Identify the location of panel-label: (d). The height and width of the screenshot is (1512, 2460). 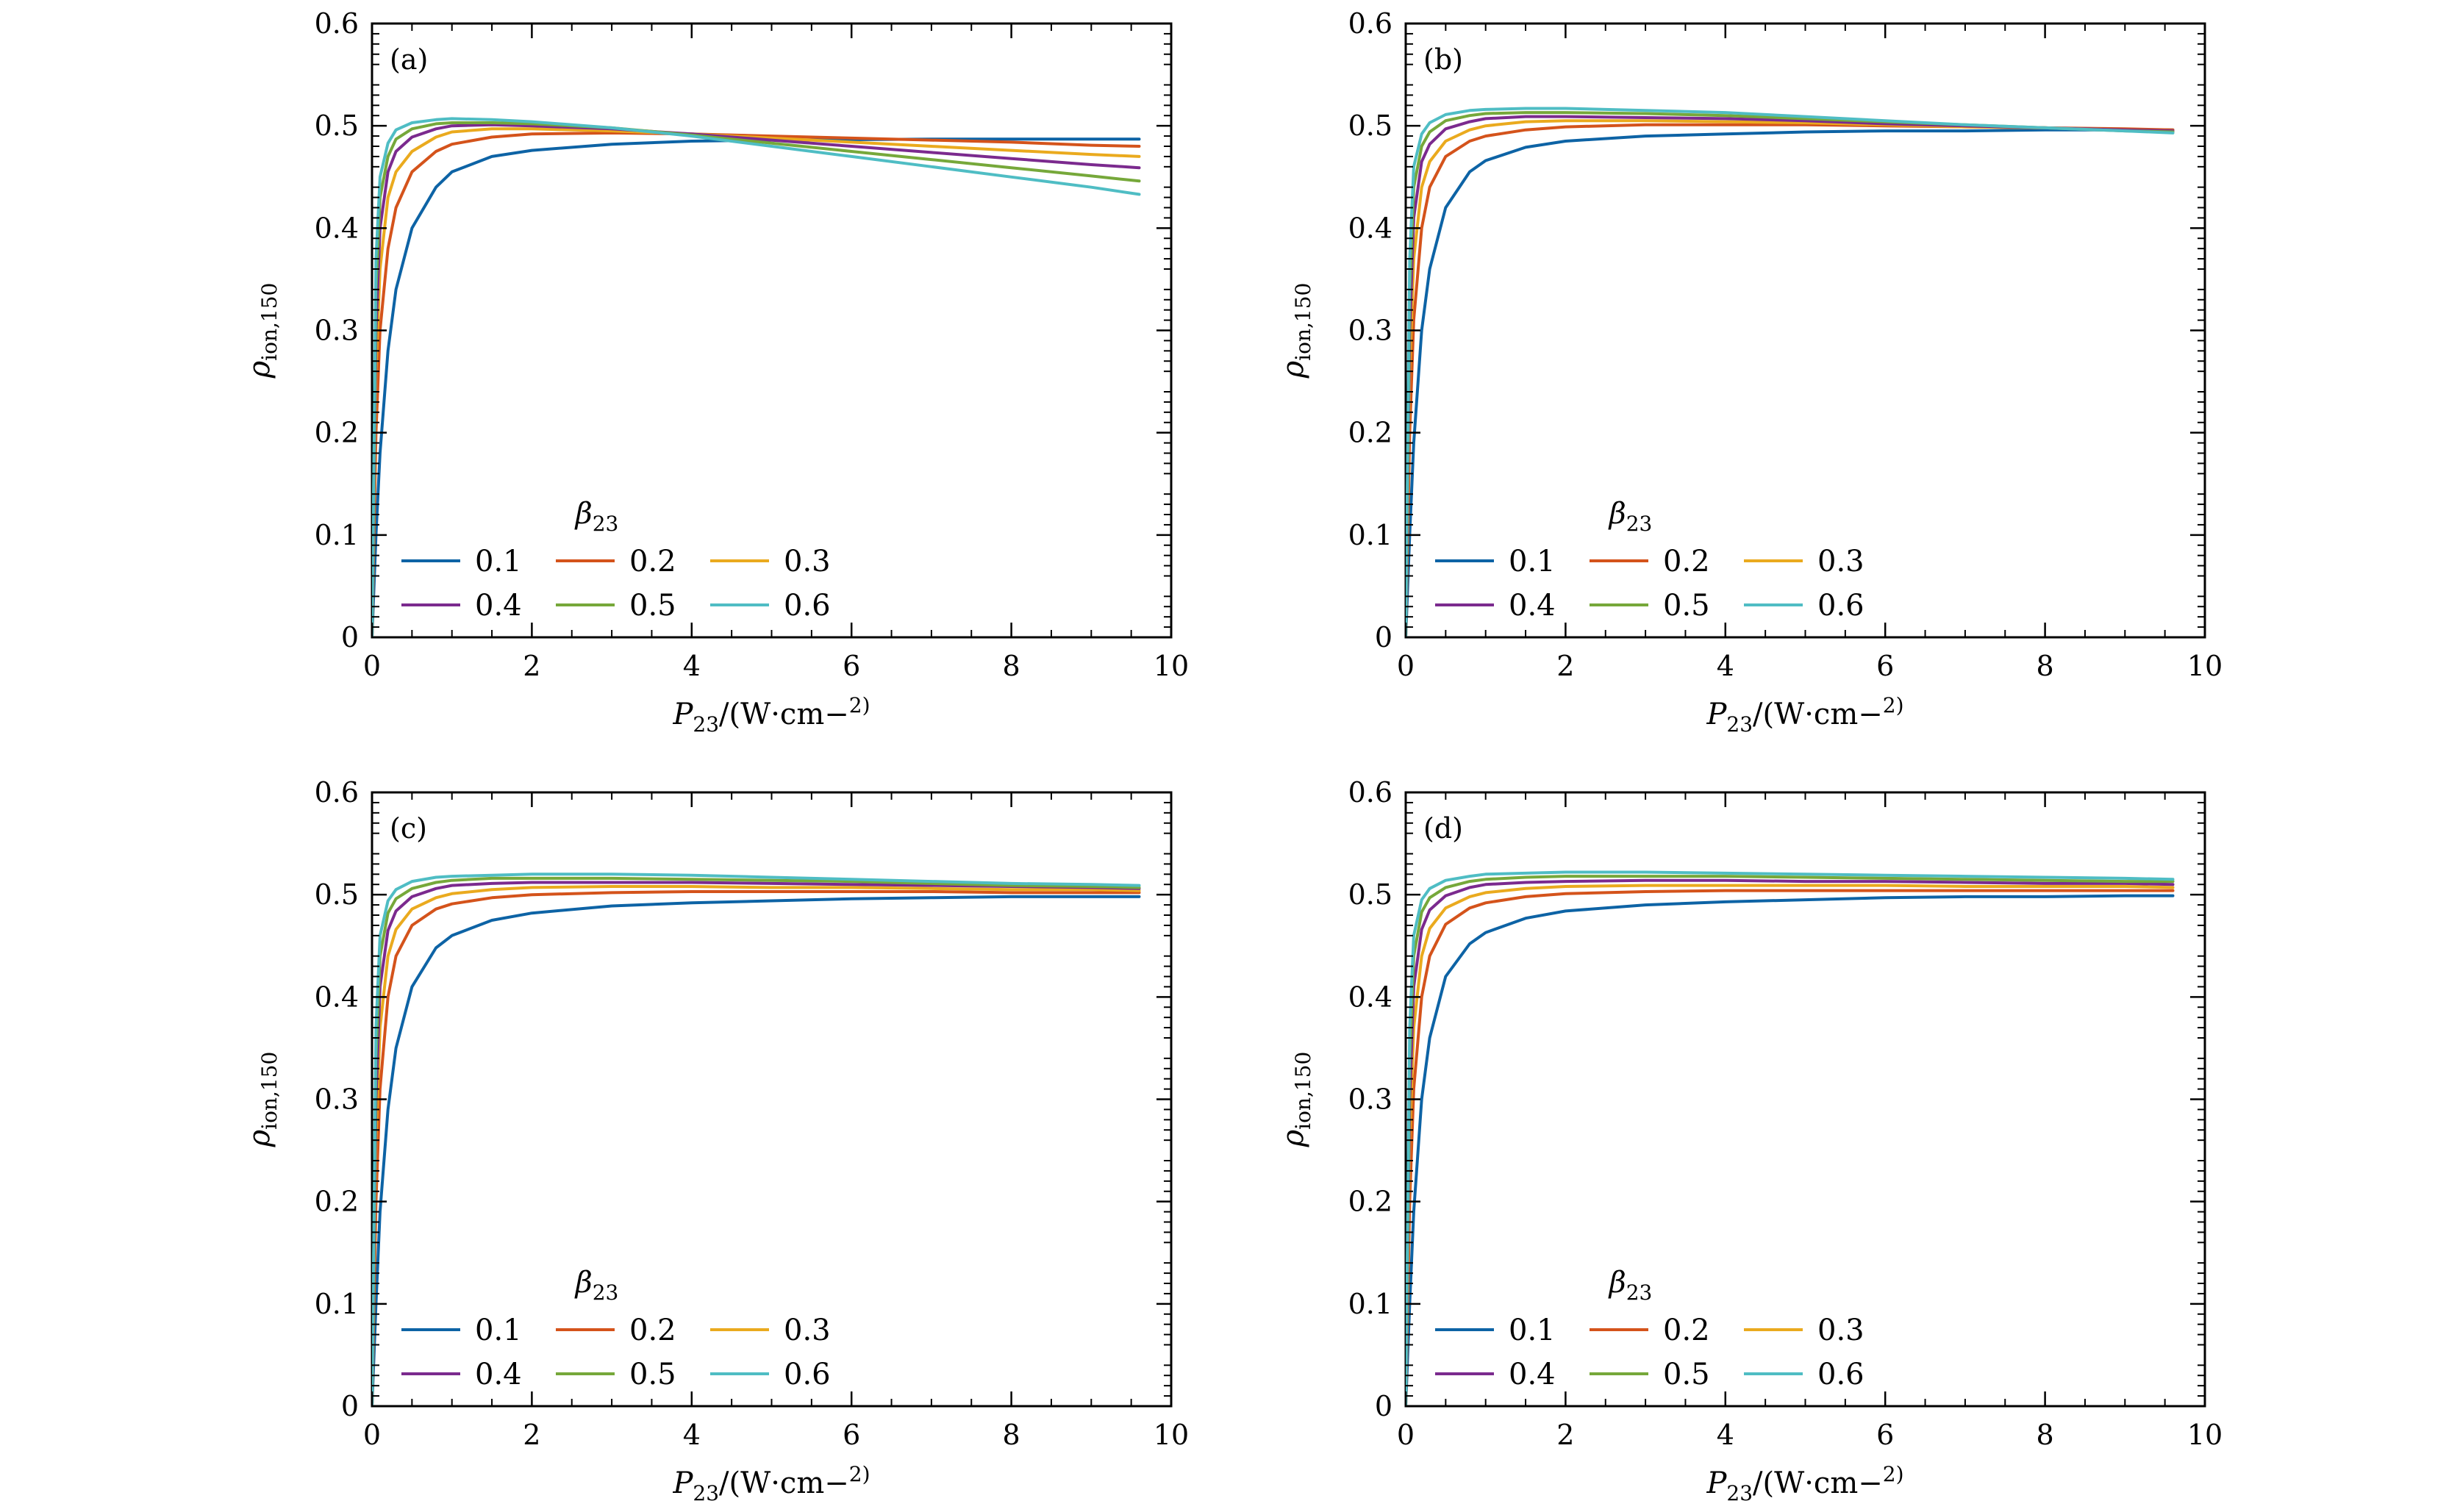
(1443, 828).